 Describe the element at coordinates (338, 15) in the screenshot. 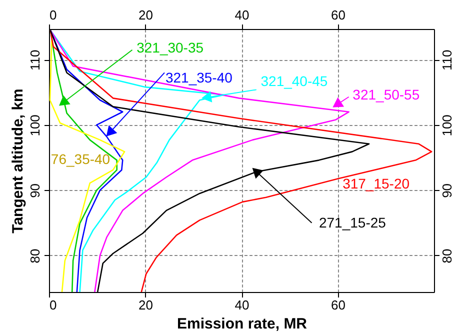

I see `x2-tick-label: 60` at that location.